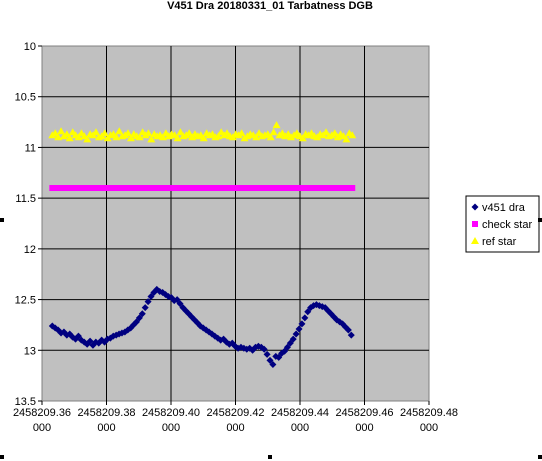  Describe the element at coordinates (30, 148) in the screenshot. I see `y-tick-label: 11` at that location.